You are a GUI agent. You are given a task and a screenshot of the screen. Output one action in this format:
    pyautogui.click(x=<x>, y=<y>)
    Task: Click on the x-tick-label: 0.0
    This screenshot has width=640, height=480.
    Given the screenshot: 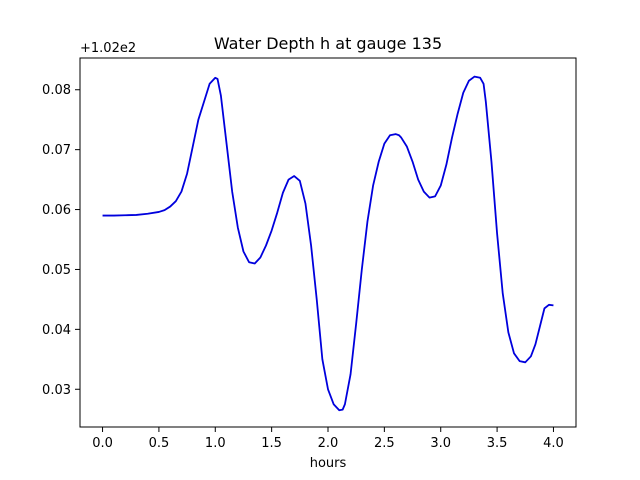 What is the action you would take?
    pyautogui.click(x=102, y=443)
    